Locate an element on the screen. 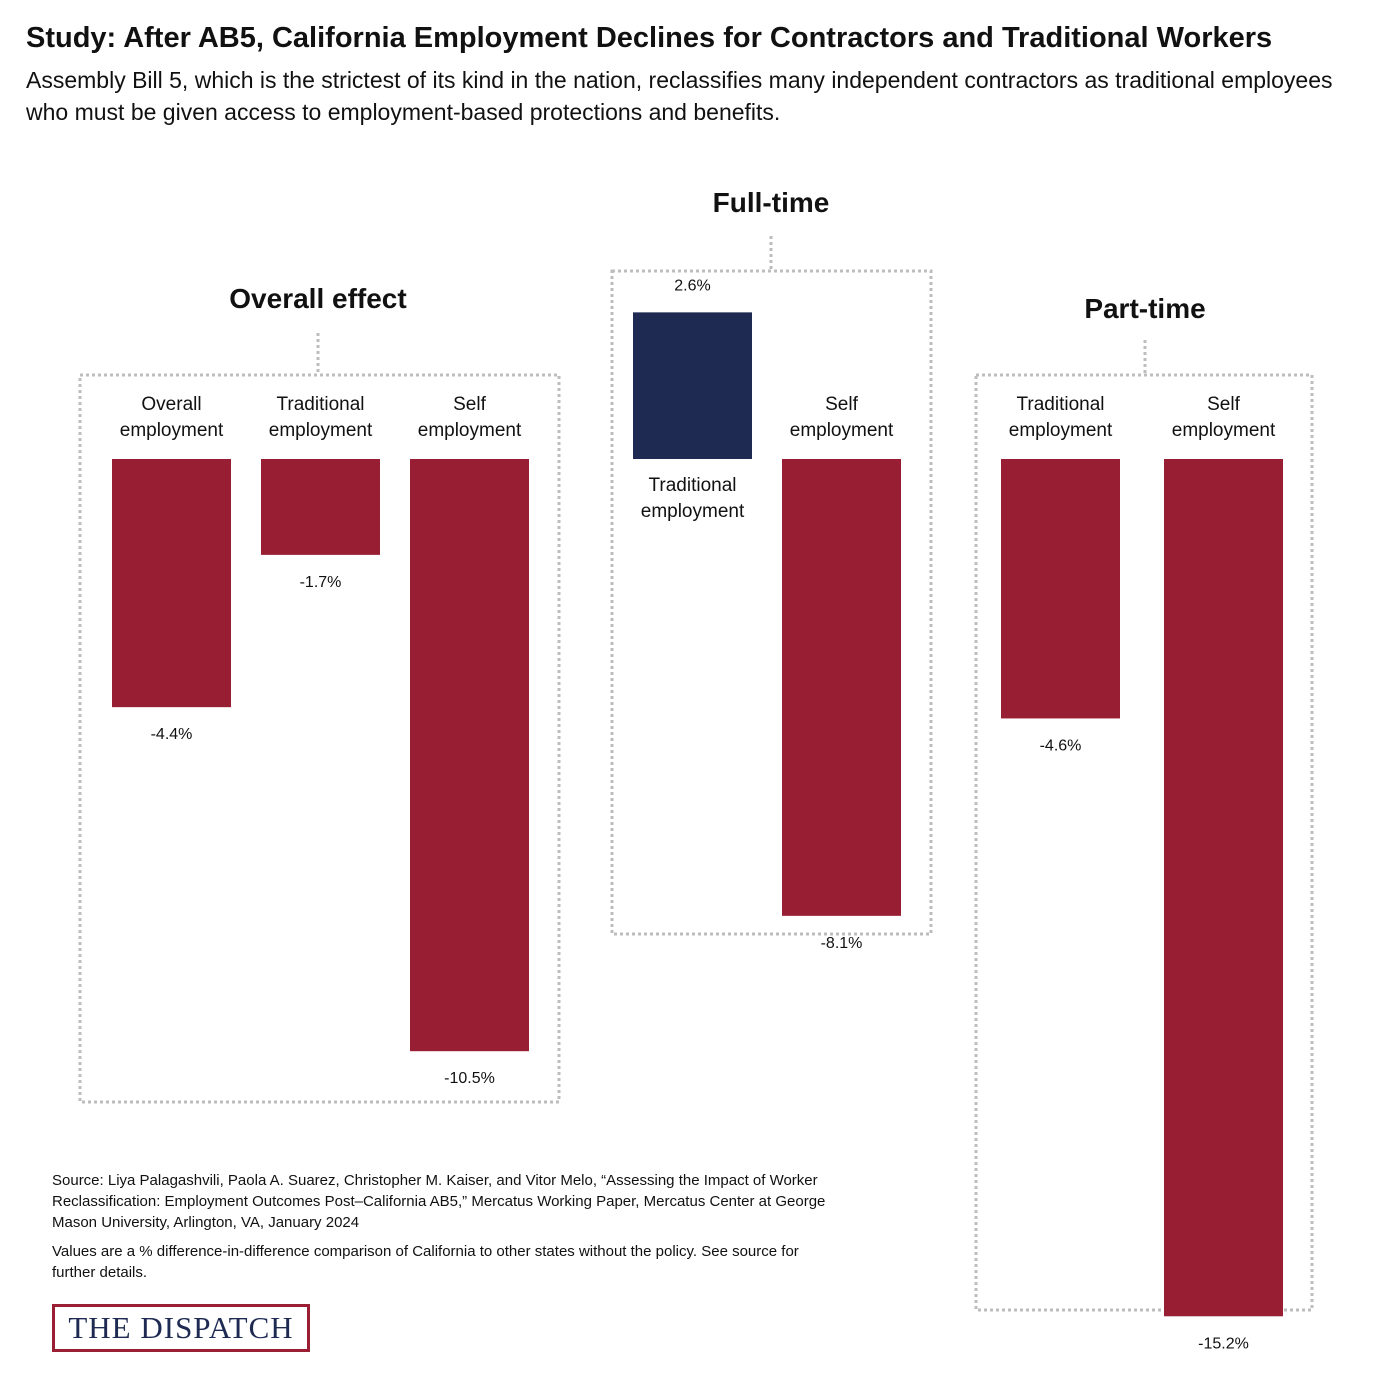 The width and height of the screenshot is (1380, 1380). bar-overall-effect-self-employment is located at coordinates (469, 755).